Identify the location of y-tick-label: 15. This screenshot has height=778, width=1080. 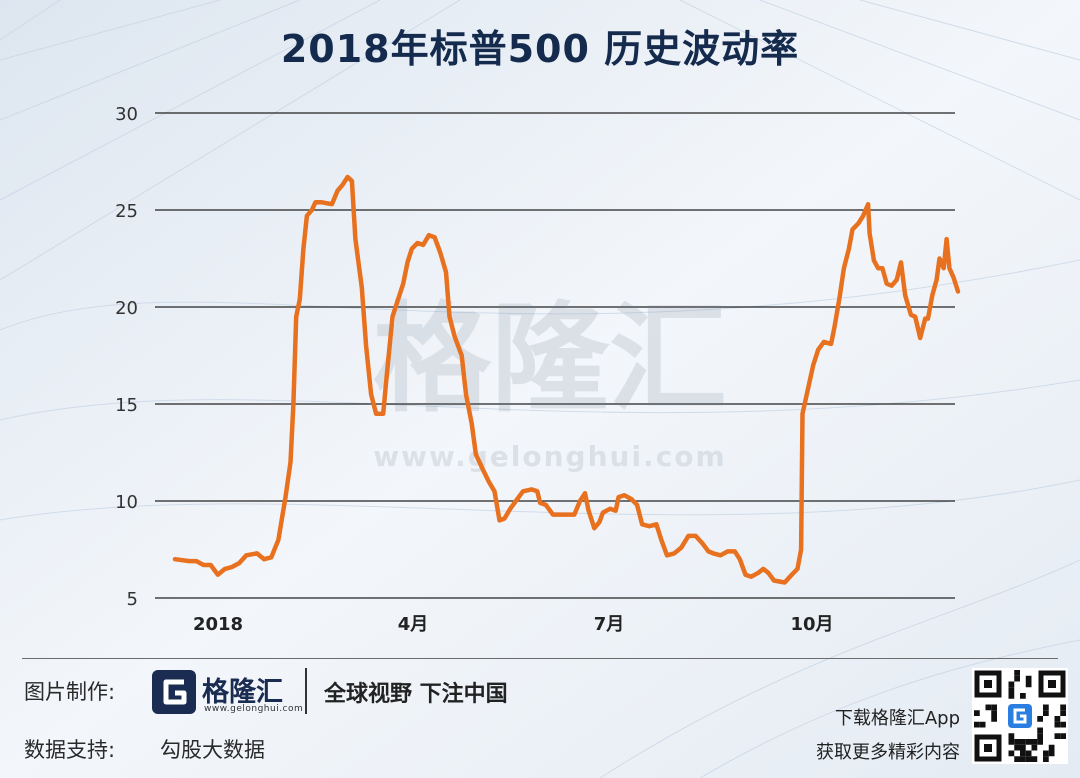
(126, 405).